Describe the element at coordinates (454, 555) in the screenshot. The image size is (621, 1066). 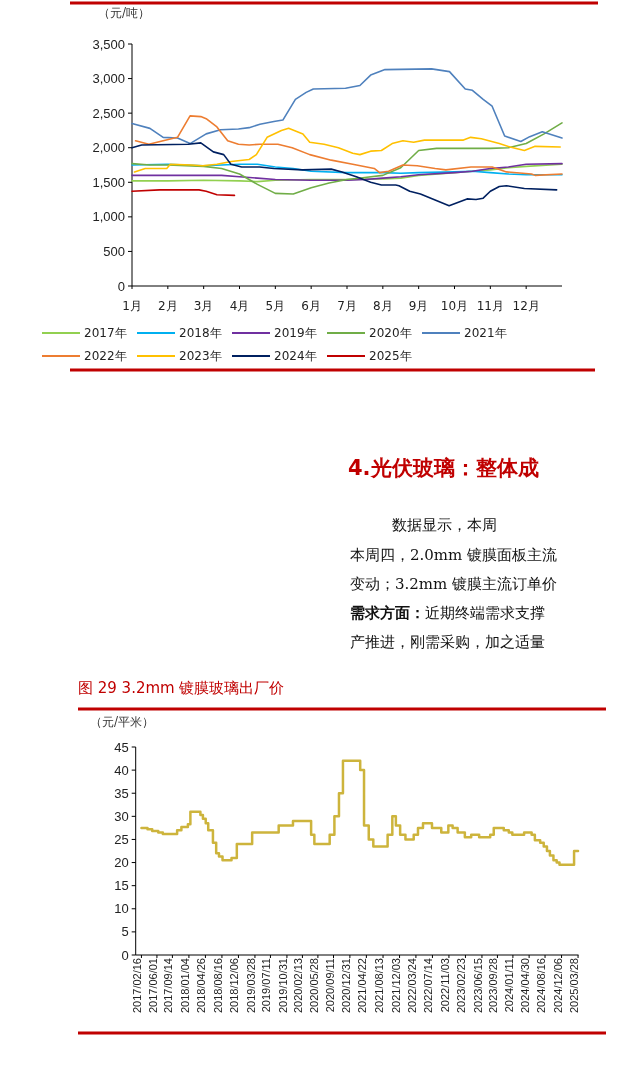
I see `text: 本周四，2.0mm 镀膜面板主流` at that location.